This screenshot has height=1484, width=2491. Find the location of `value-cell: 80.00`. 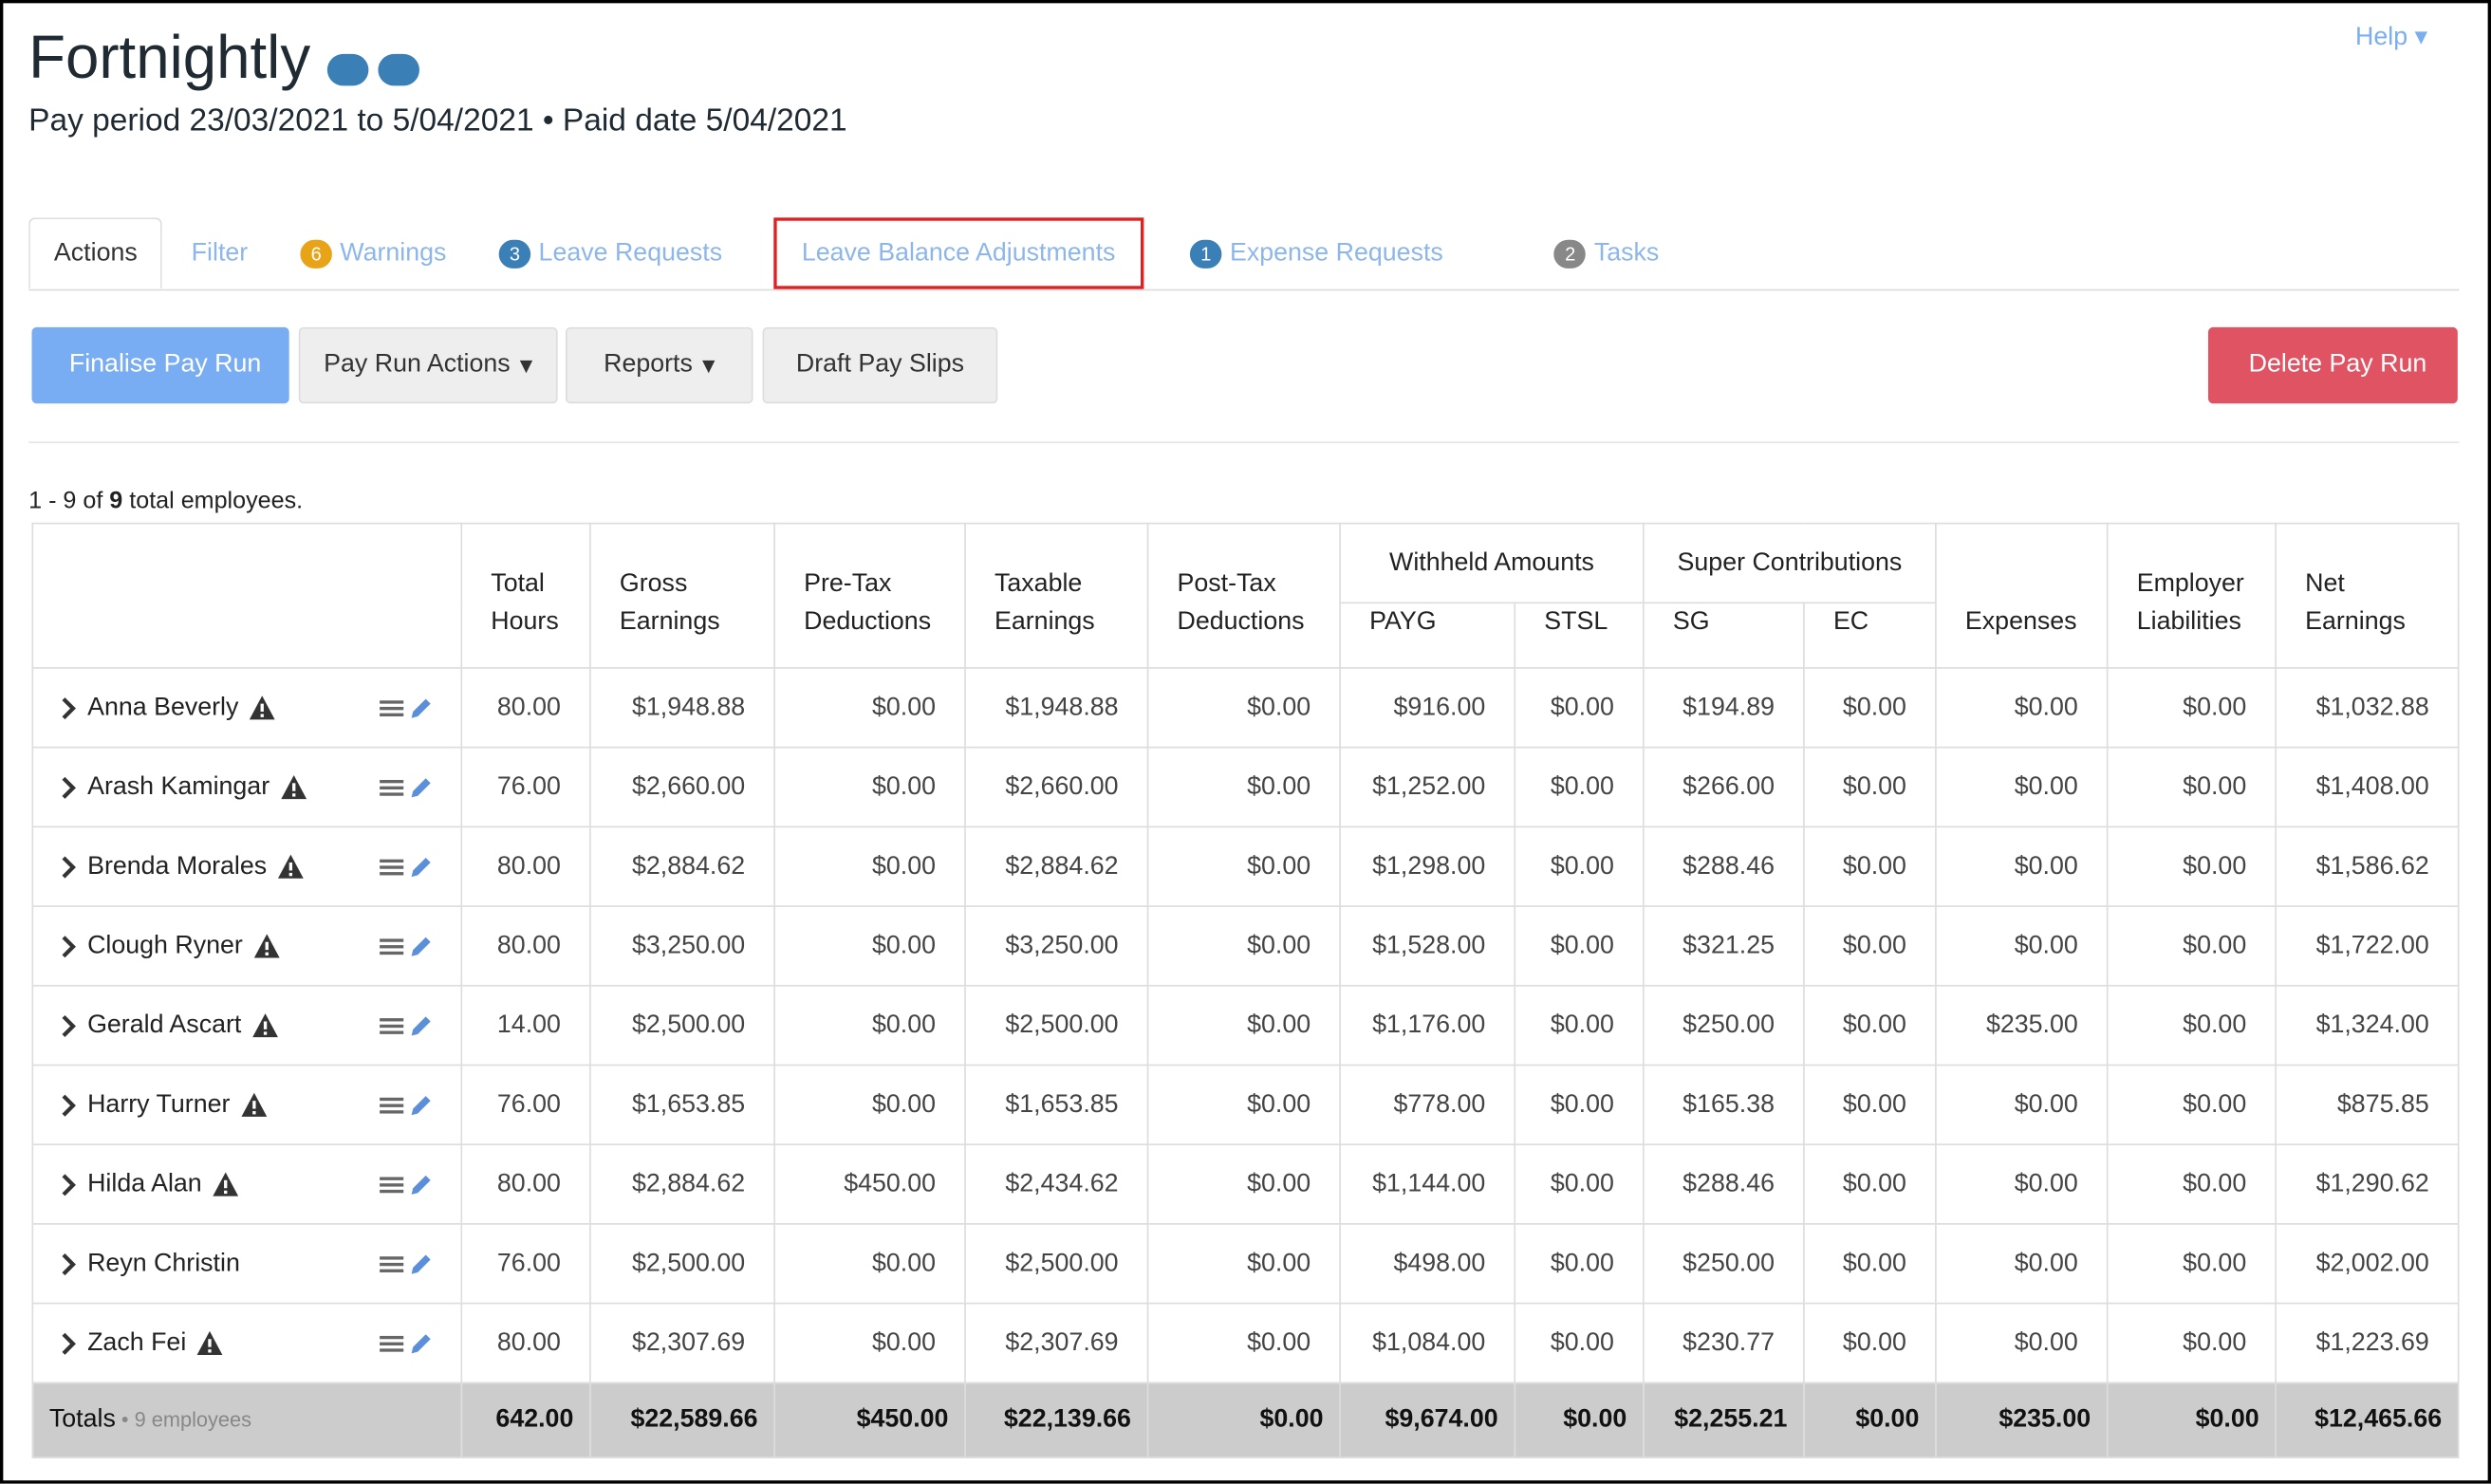

value-cell: 80.00 is located at coordinates (525, 1343).